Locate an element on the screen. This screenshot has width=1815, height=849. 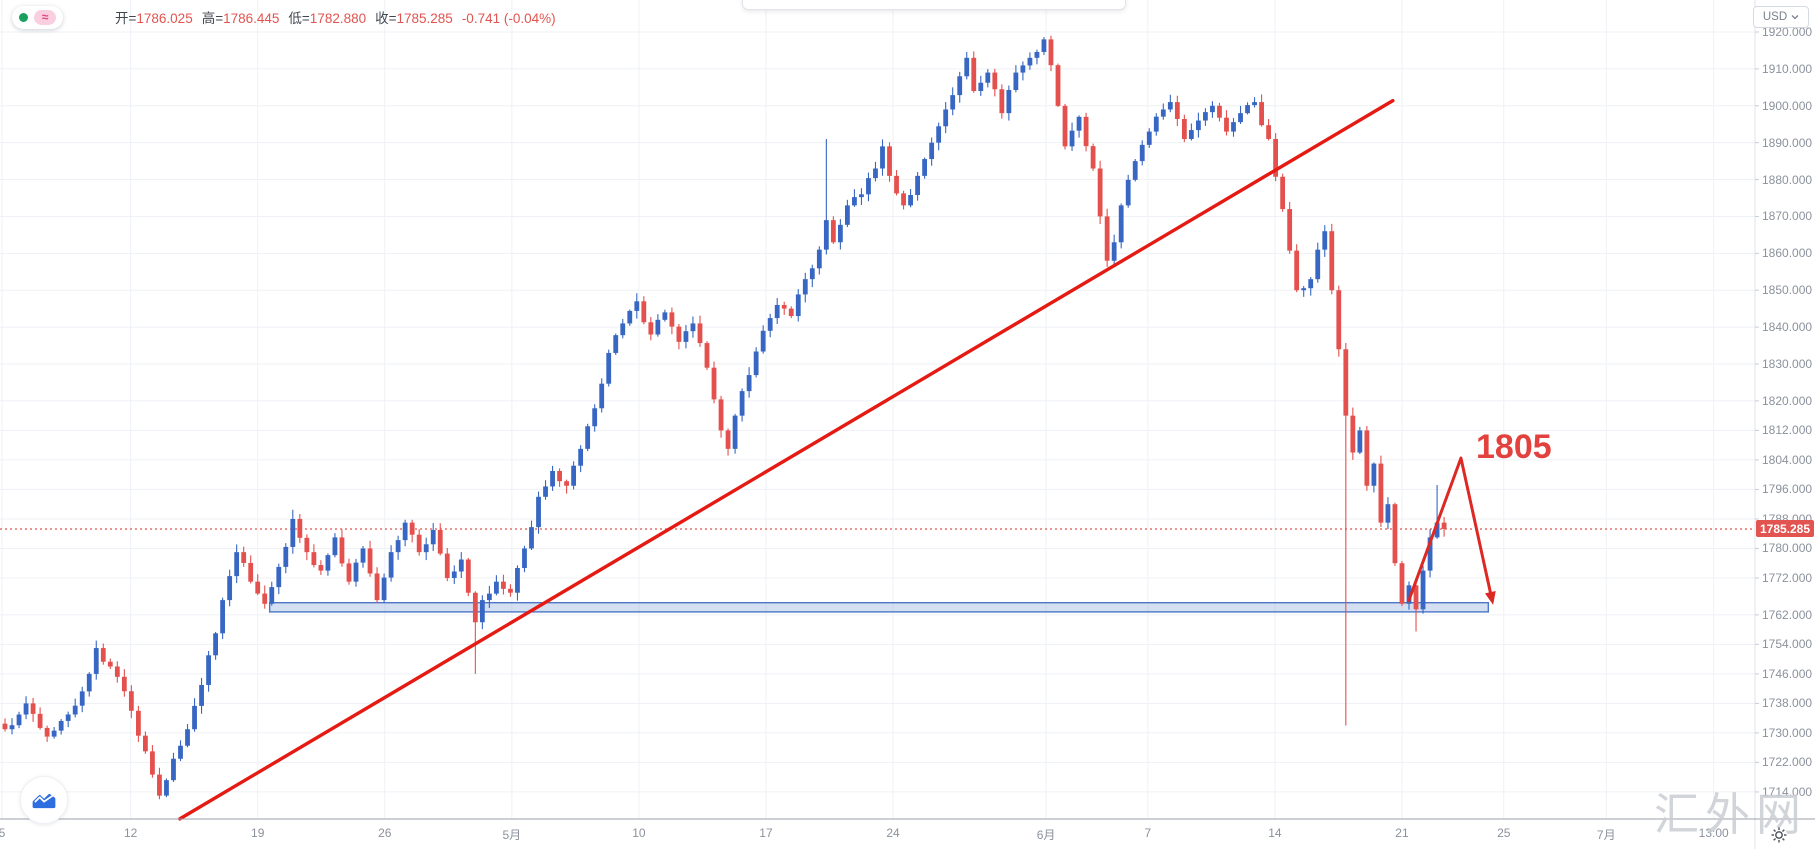
series-visibility-dot-icon is located at coordinates (23, 17).